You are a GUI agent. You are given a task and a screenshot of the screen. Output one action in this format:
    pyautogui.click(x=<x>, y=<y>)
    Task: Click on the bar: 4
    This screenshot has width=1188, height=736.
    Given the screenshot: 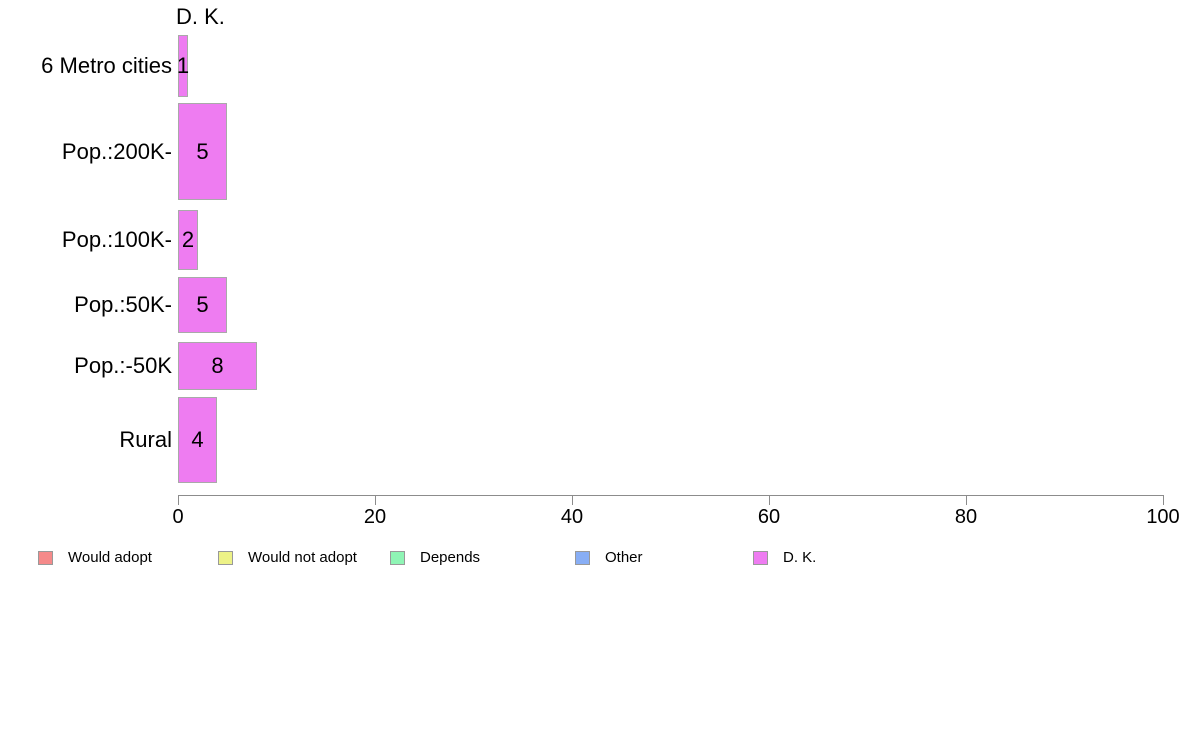 What is the action you would take?
    pyautogui.click(x=197, y=440)
    